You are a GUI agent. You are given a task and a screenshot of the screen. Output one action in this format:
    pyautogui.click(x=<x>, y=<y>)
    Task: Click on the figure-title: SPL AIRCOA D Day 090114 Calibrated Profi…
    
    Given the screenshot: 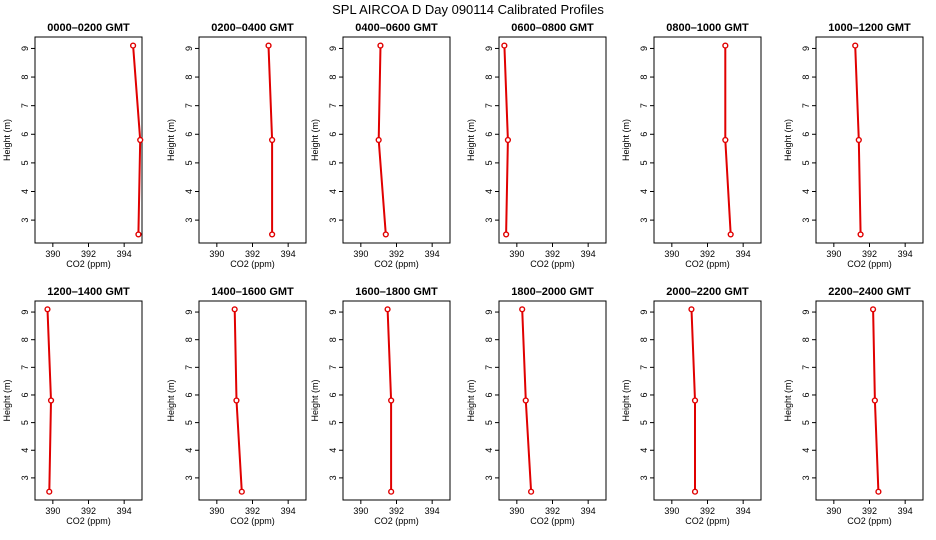 What is the action you would take?
    pyautogui.click(x=468, y=9)
    